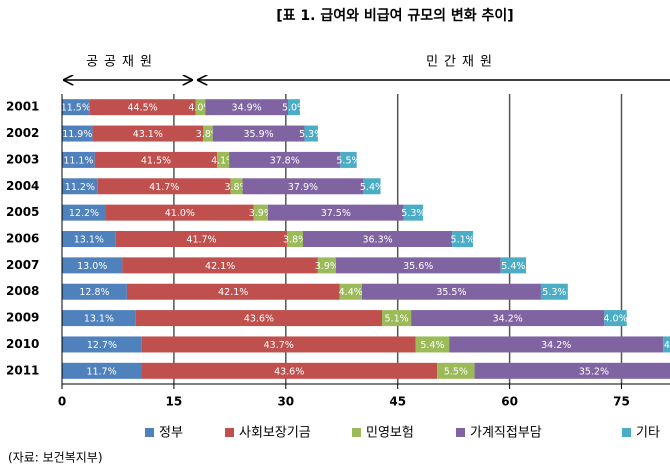  Describe the element at coordinates (509, 402) in the screenshot. I see `x-tick-label: 60` at that location.